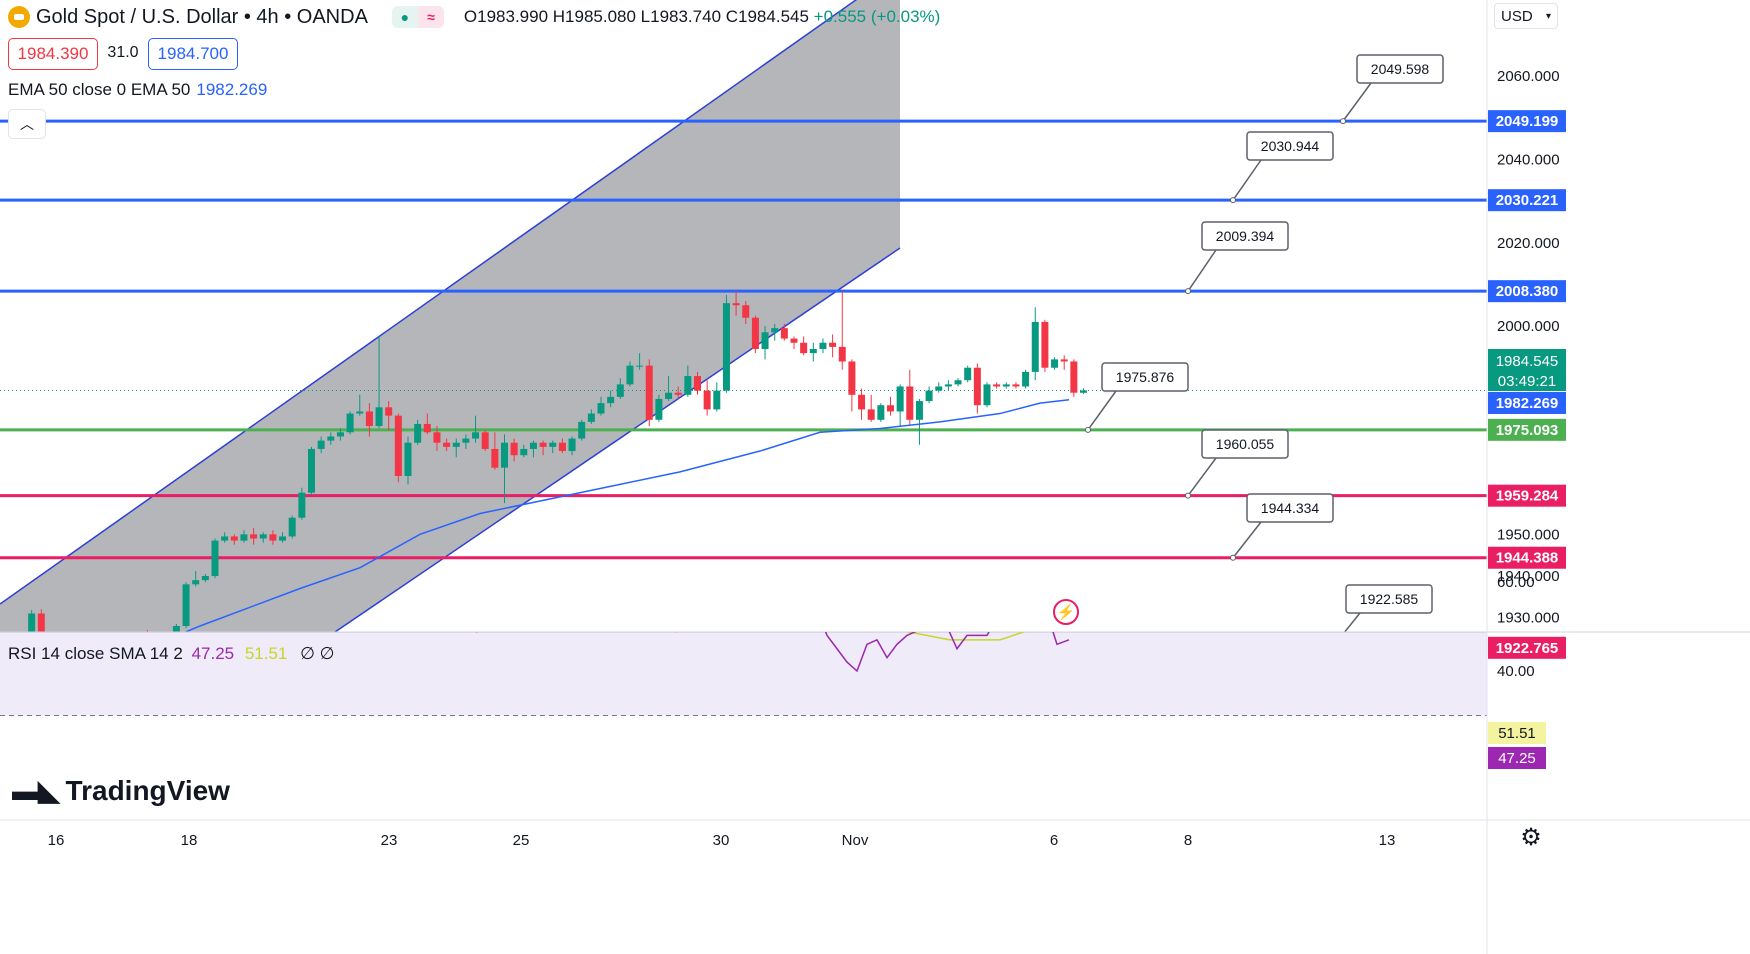 This screenshot has height=954, width=1750. I want to click on buy-price-button: 1984.700, so click(193, 54).